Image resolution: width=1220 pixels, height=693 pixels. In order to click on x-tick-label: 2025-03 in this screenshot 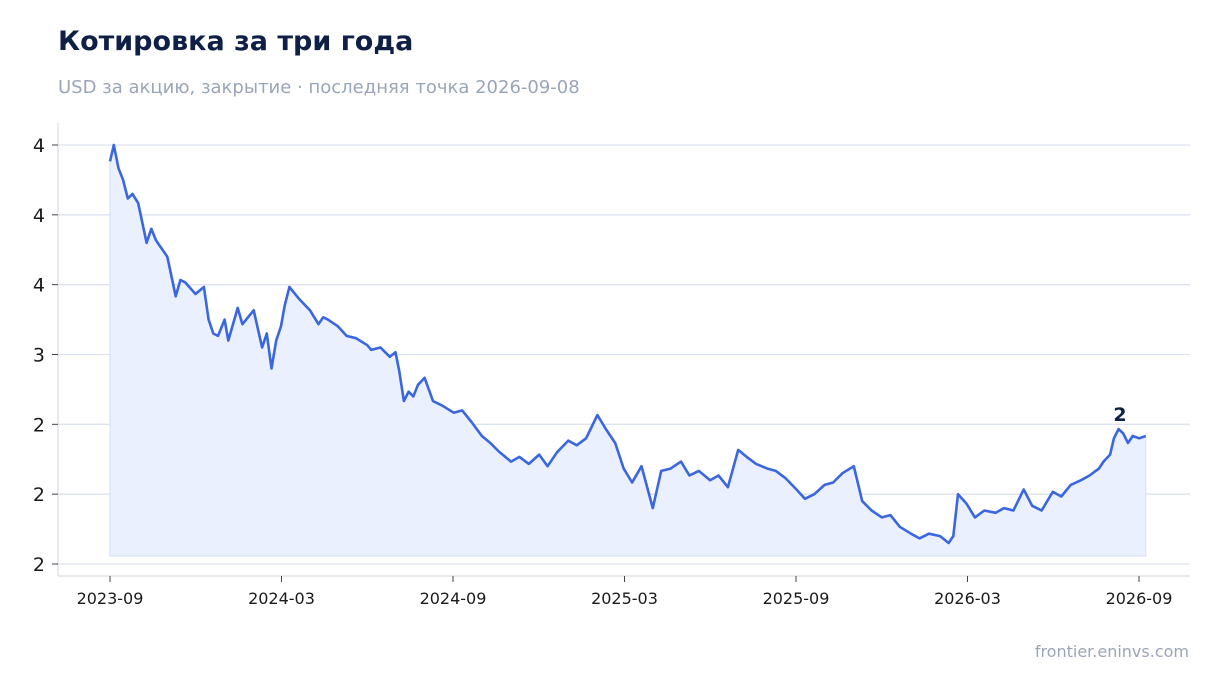, I will do `click(624, 598)`.